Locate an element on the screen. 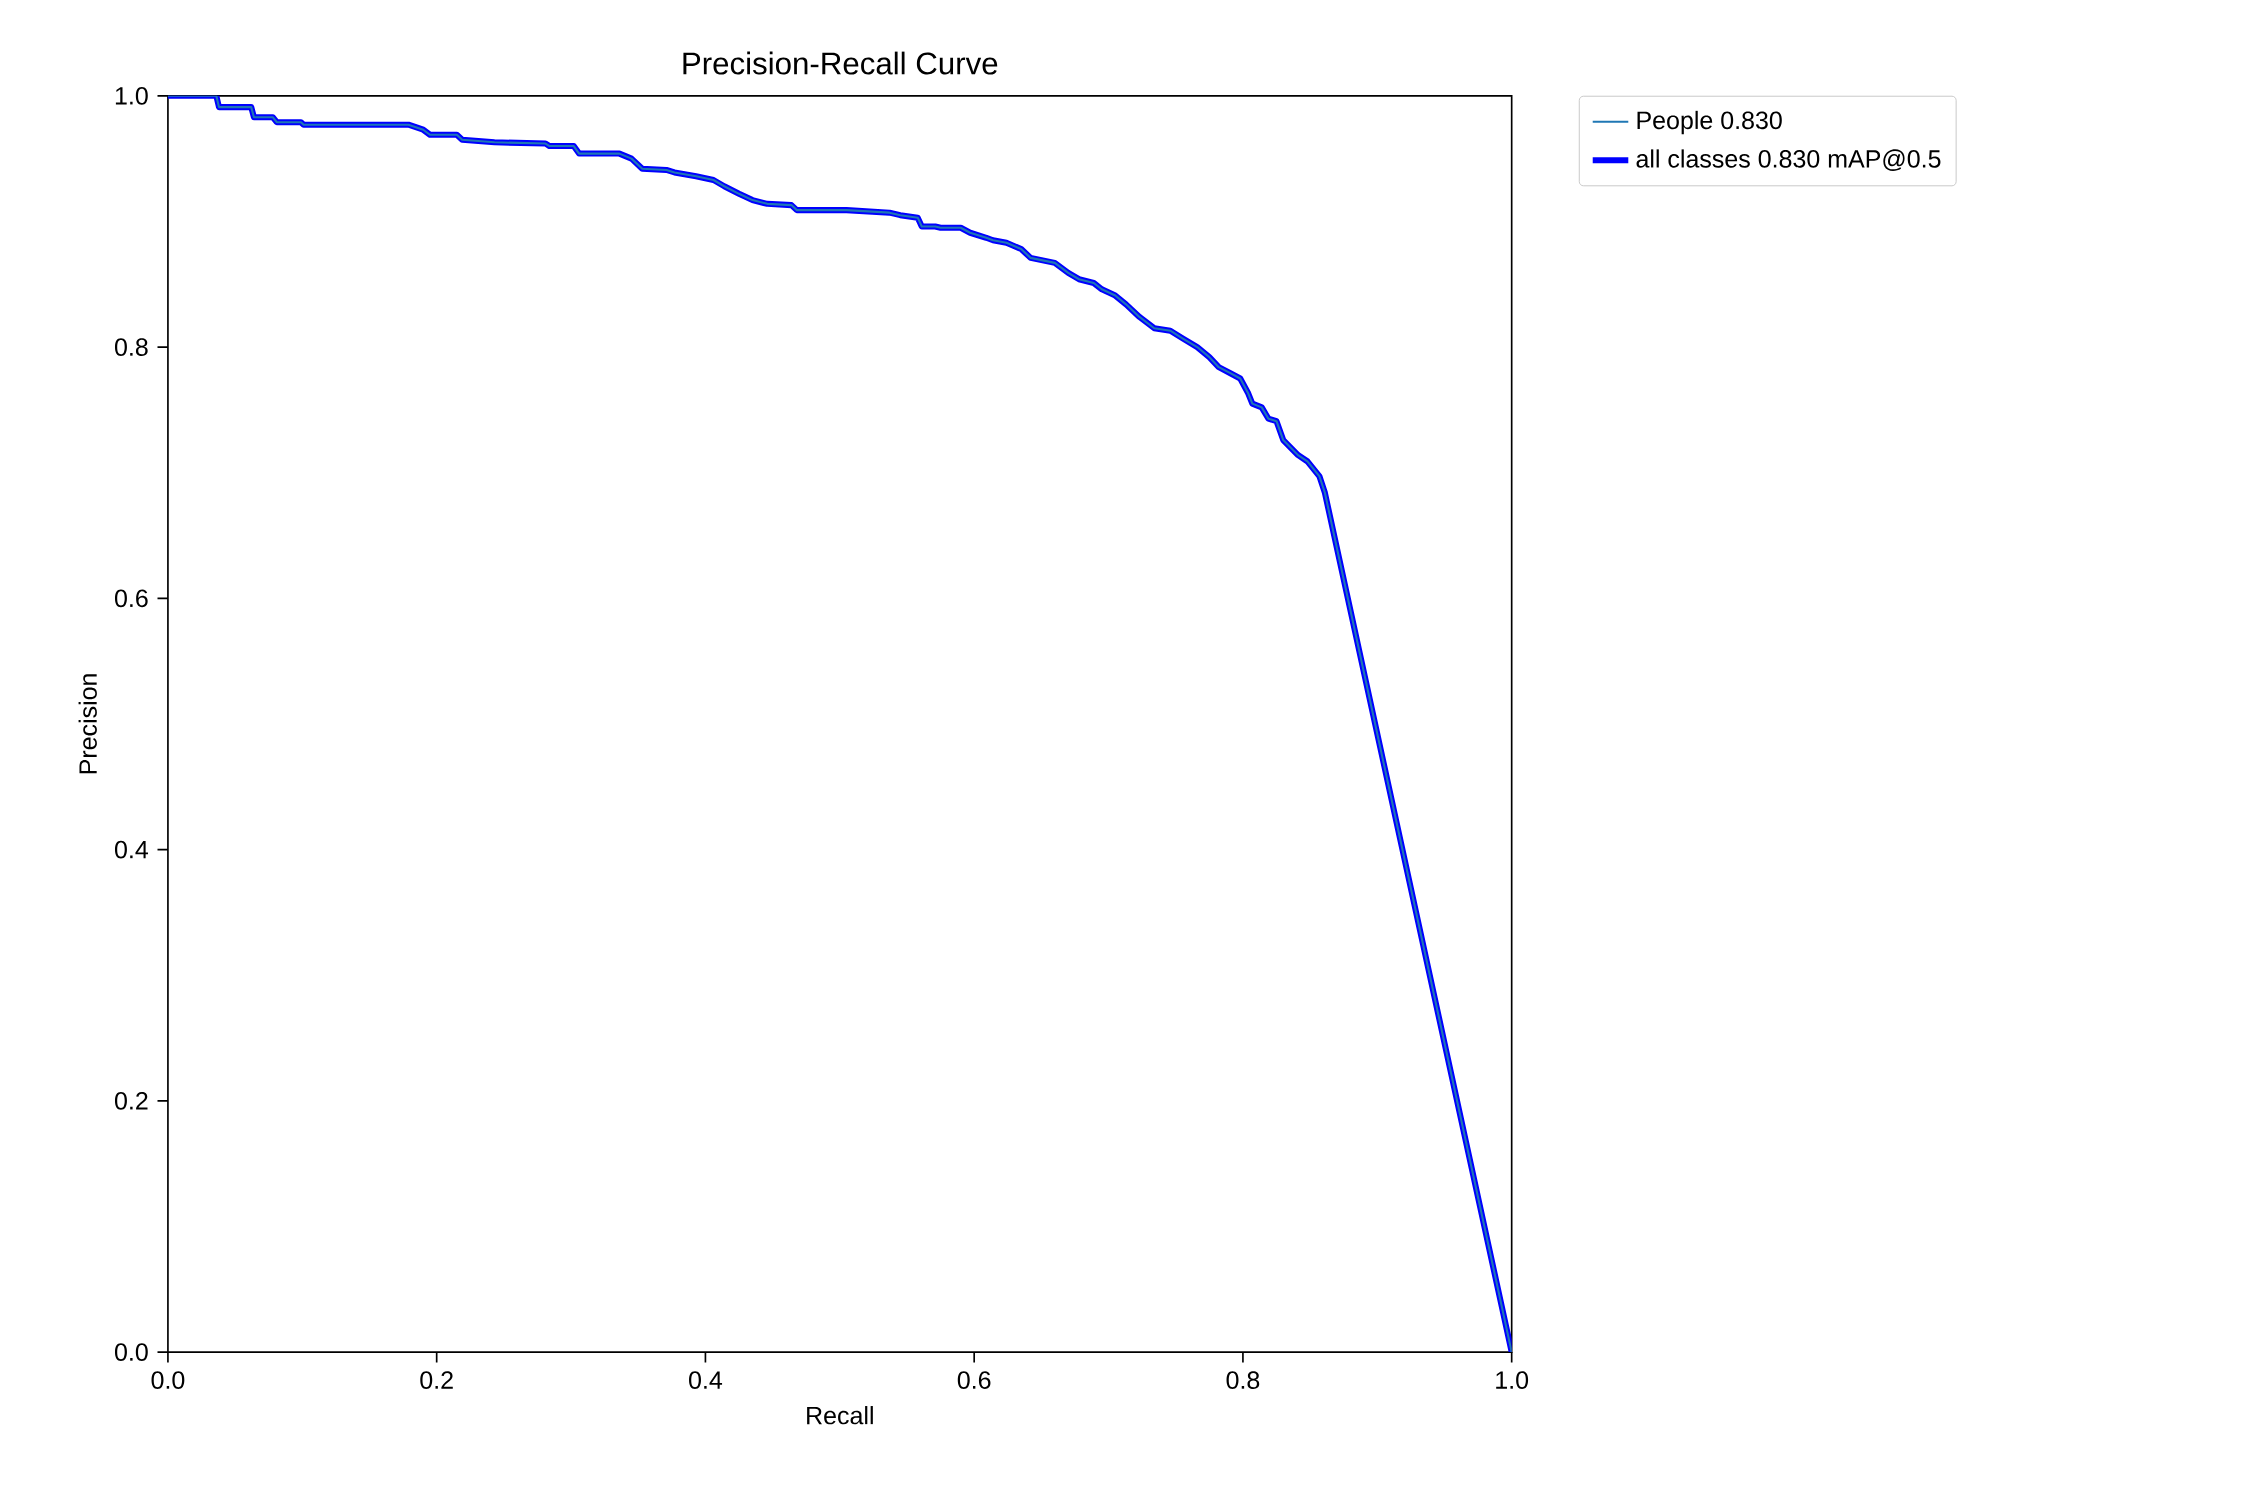  y-tick-label: 0.0 is located at coordinates (131, 1352).